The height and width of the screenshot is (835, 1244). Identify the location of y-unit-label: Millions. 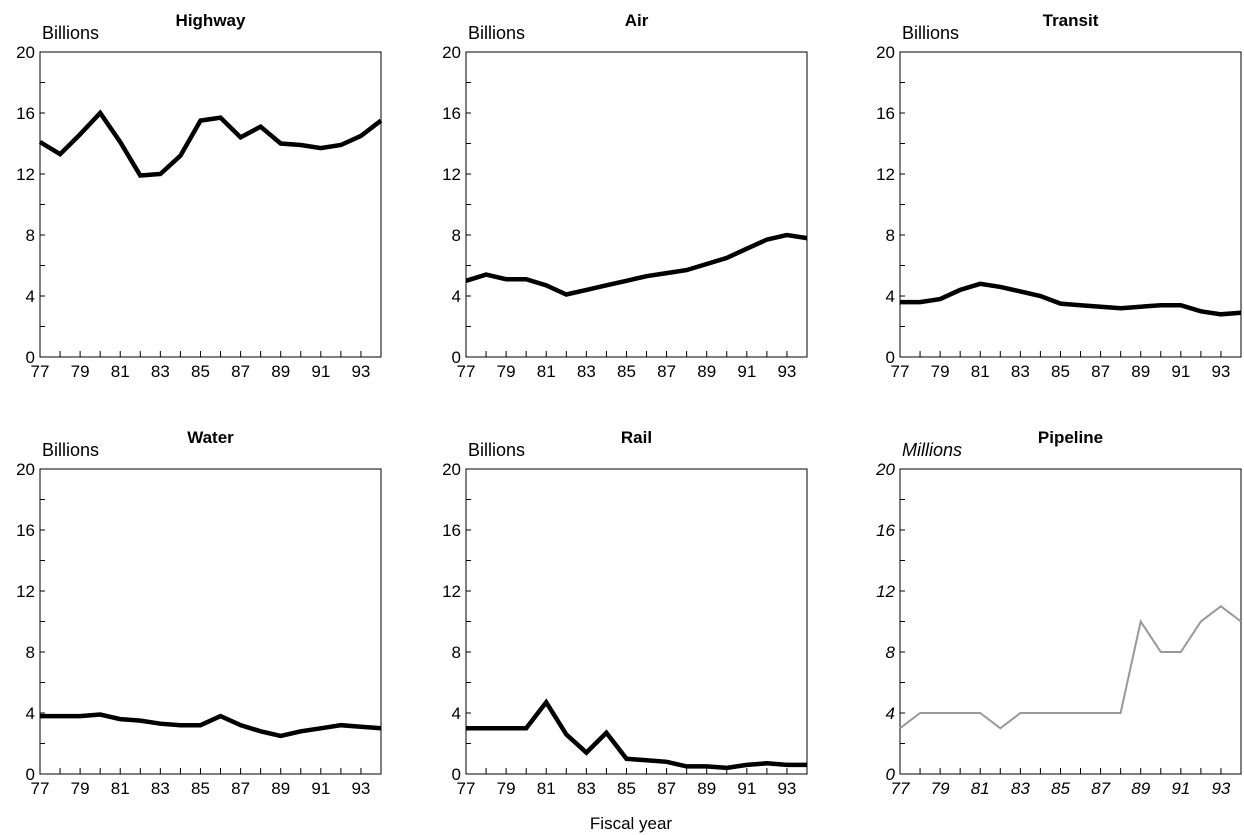
(932, 450).